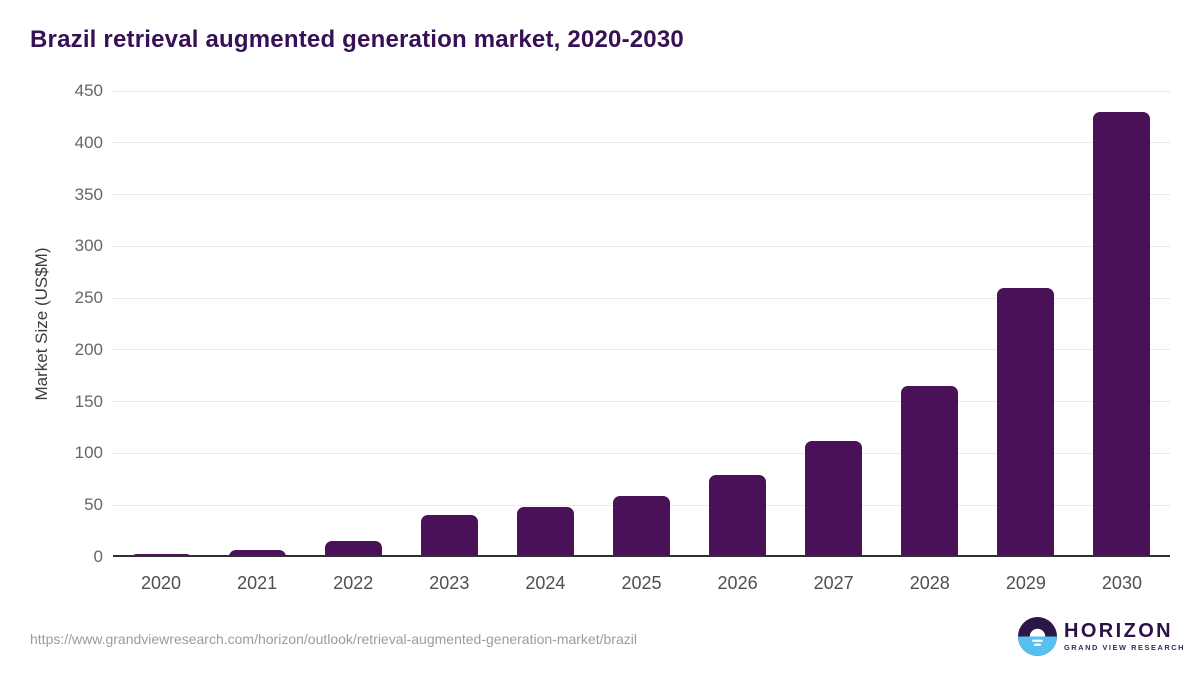 The image size is (1200, 675). What do you see at coordinates (353, 583) in the screenshot?
I see `x-axis-label-2022: 2022` at bounding box center [353, 583].